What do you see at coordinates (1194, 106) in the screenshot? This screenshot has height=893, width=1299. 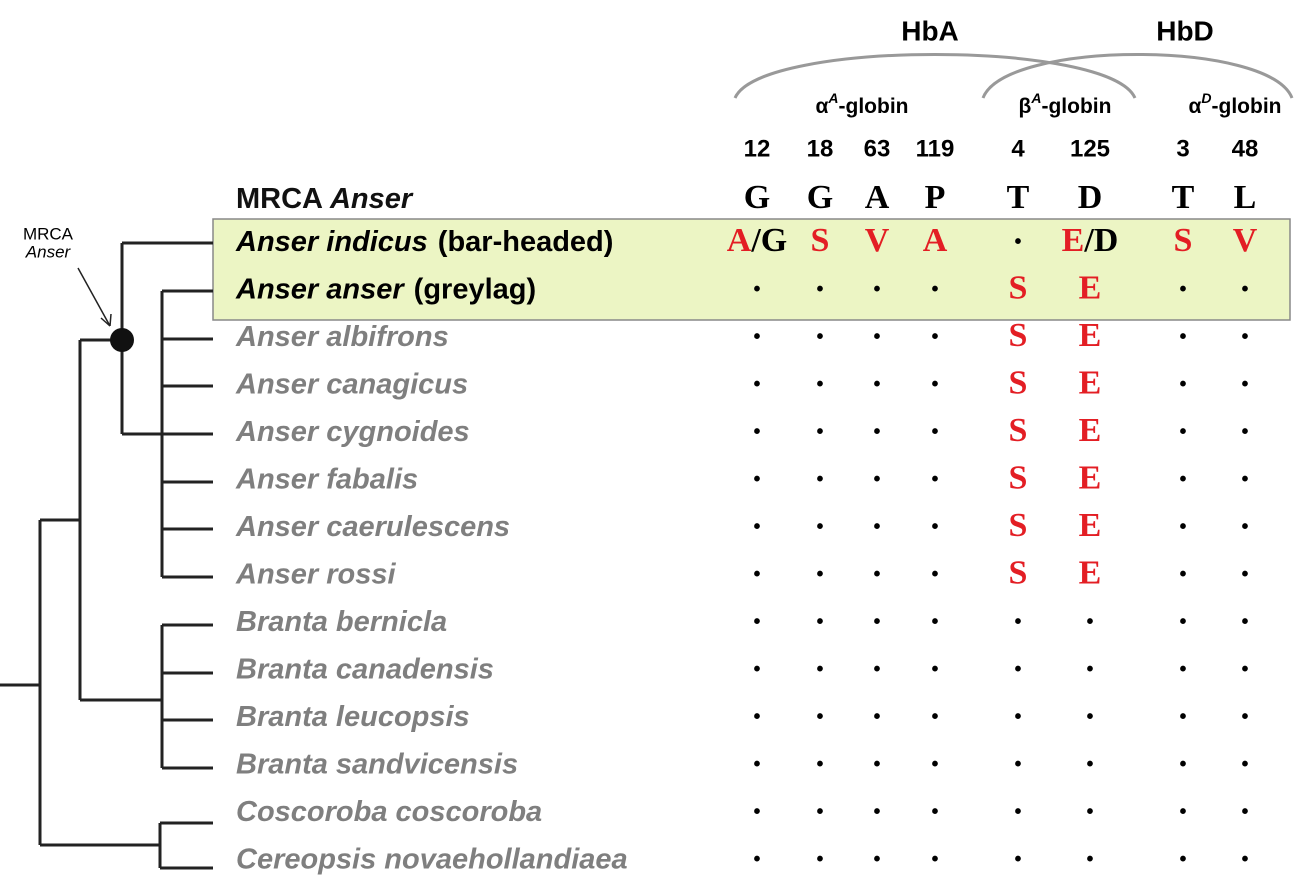 I see `globin-base: α` at bounding box center [1194, 106].